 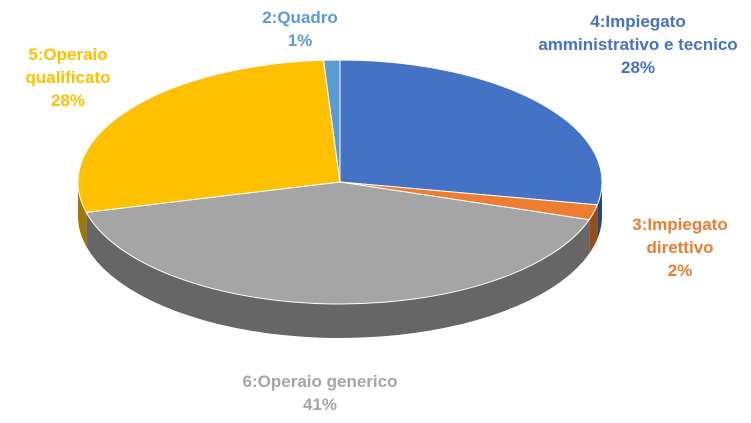 I want to click on slice-side, so click(x=599, y=210).